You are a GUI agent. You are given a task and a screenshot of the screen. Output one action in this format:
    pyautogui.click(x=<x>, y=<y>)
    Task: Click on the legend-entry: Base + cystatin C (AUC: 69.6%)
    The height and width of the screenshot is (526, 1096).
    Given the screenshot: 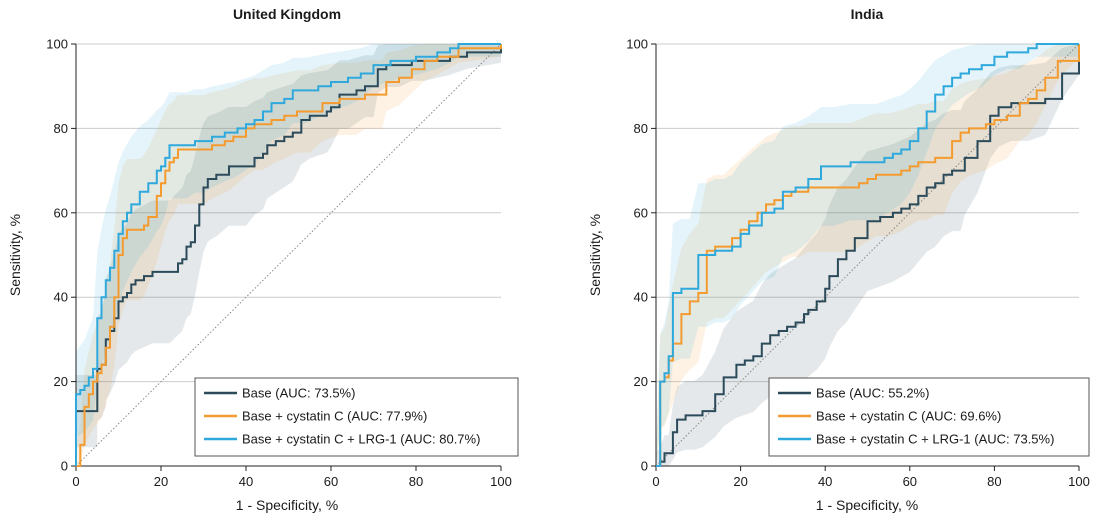 What is the action you would take?
    pyautogui.click(x=908, y=416)
    